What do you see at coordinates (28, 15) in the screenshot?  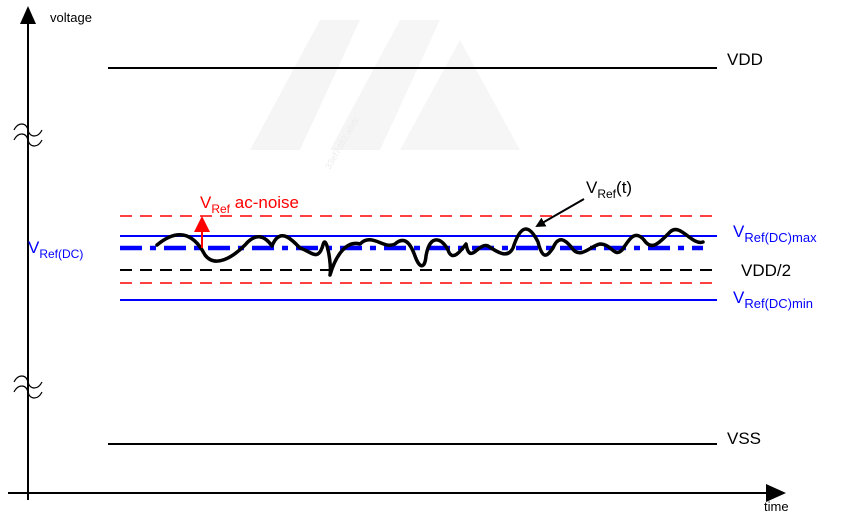 I see `y-axis-arrowhead` at bounding box center [28, 15].